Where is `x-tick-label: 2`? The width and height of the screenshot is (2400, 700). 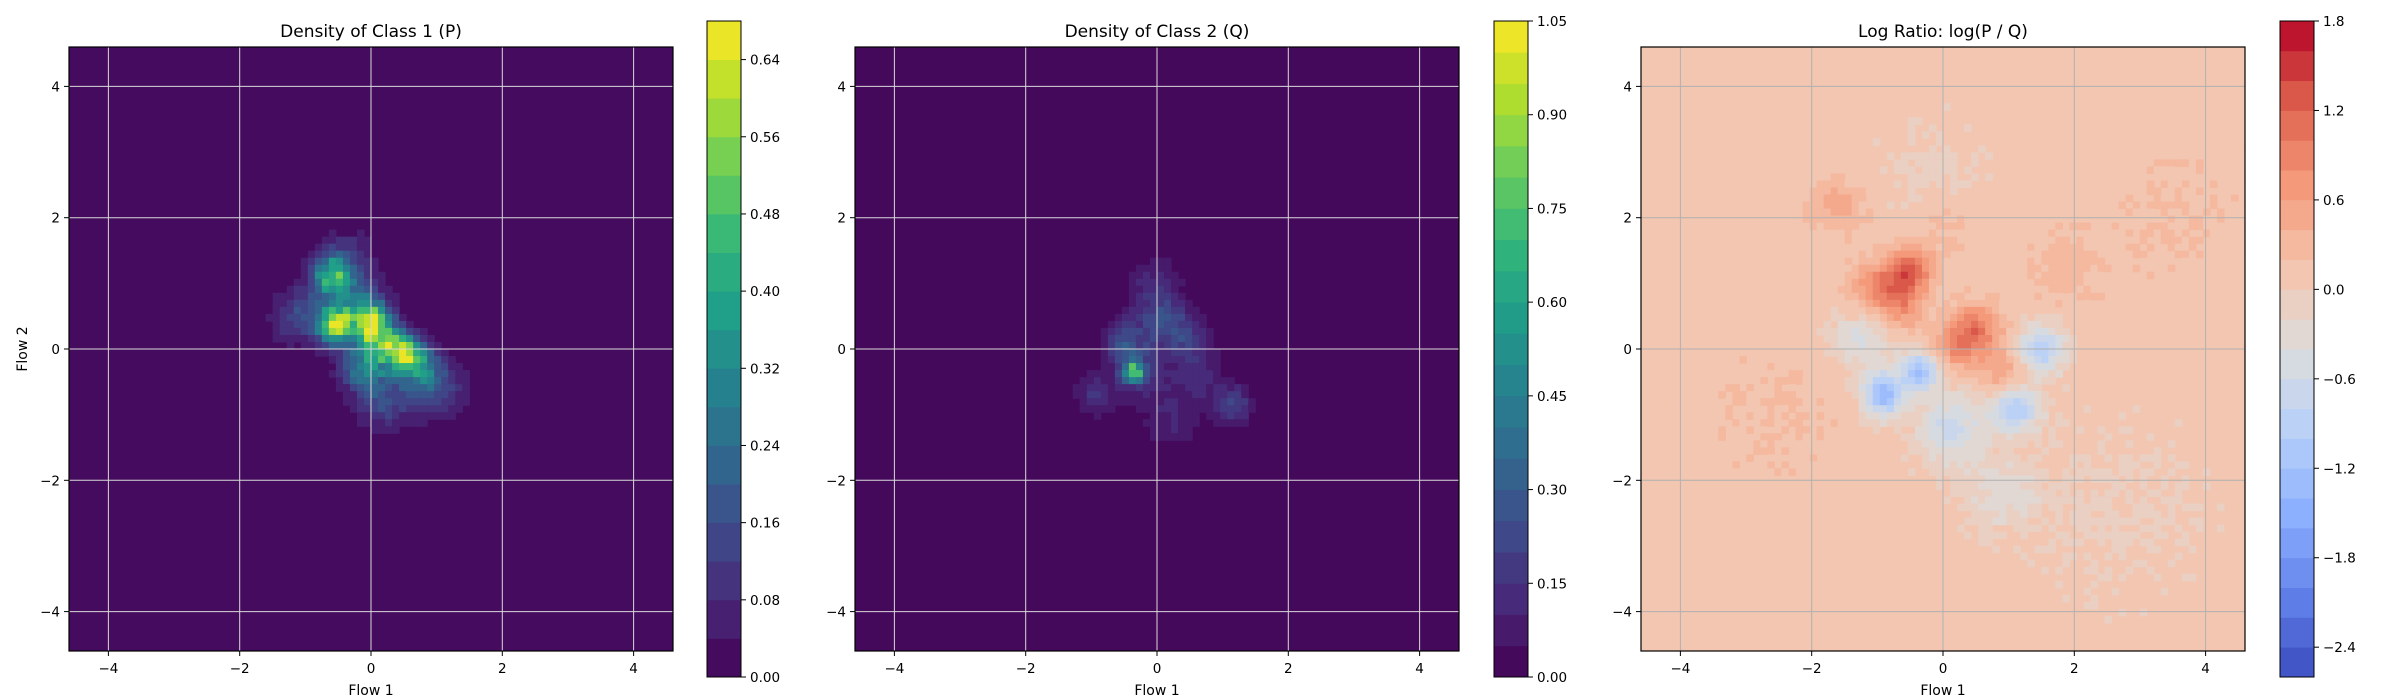 x-tick-label: 2 is located at coordinates (2074, 669).